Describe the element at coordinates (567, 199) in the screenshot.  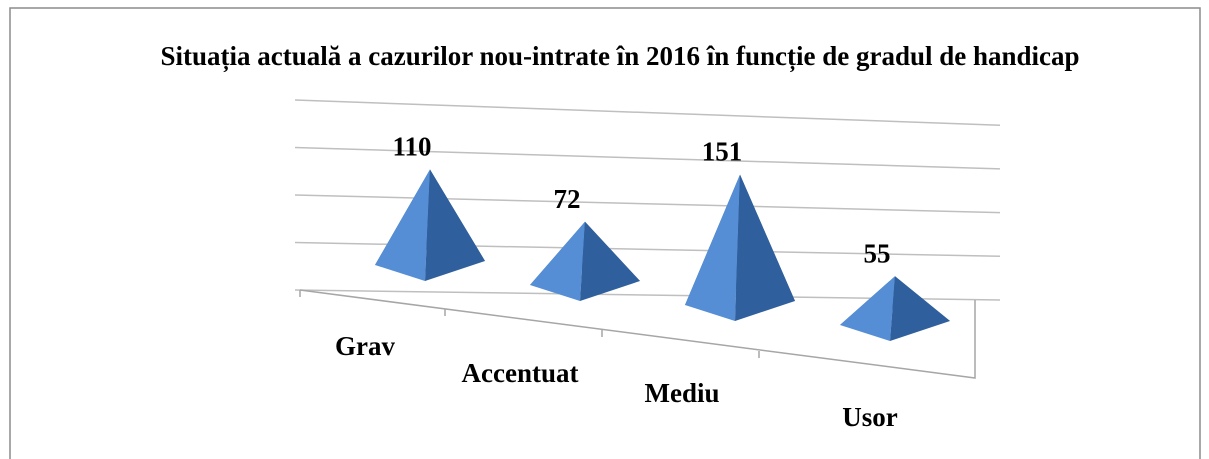
I see `data-label: 72` at that location.